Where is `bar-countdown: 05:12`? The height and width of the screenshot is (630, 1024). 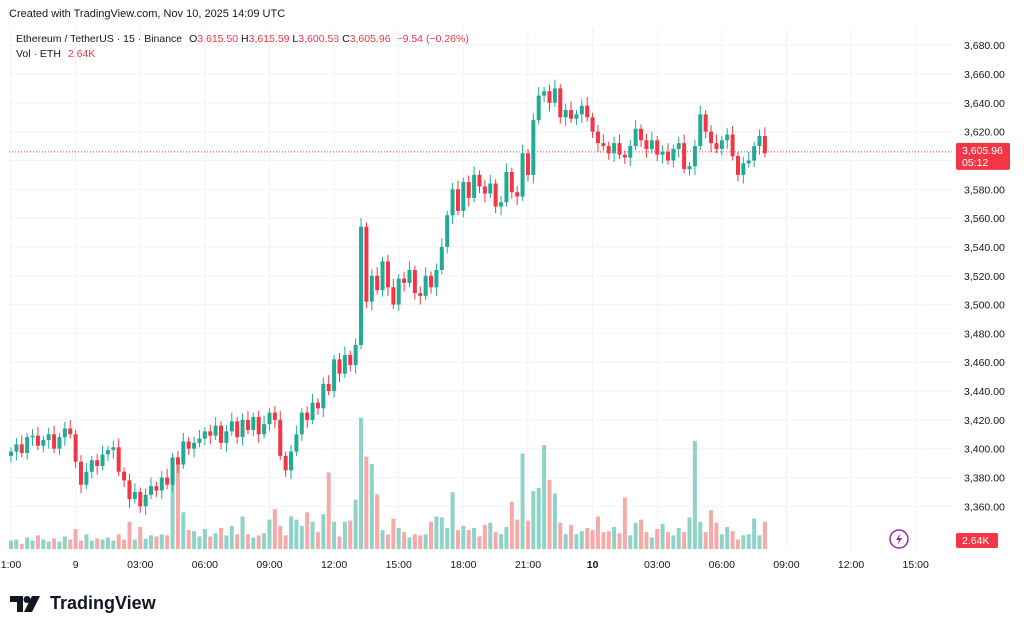
bar-countdown: 05:12 is located at coordinates (975, 163).